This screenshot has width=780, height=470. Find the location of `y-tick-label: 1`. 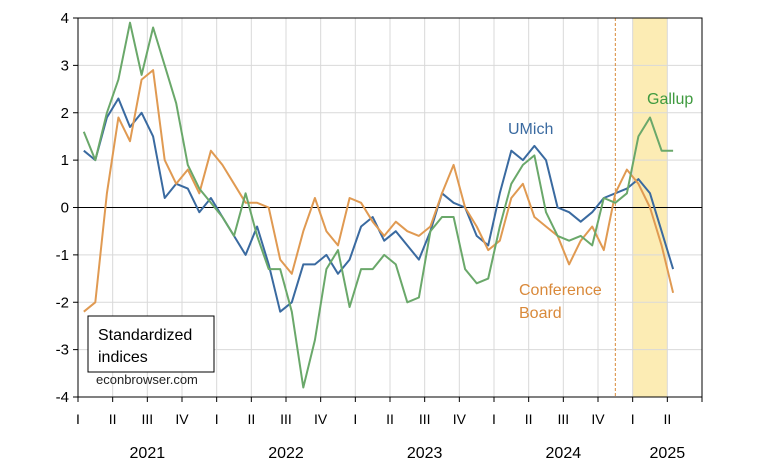

y-tick-label: 1 is located at coordinates (65, 160).